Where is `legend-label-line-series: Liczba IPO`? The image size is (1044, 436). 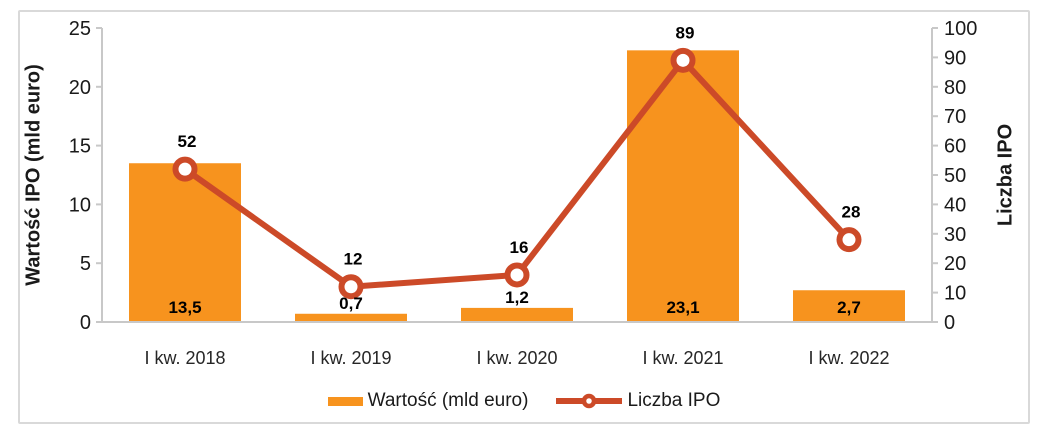
legend-label-line-series: Liczba IPO is located at coordinates (674, 400).